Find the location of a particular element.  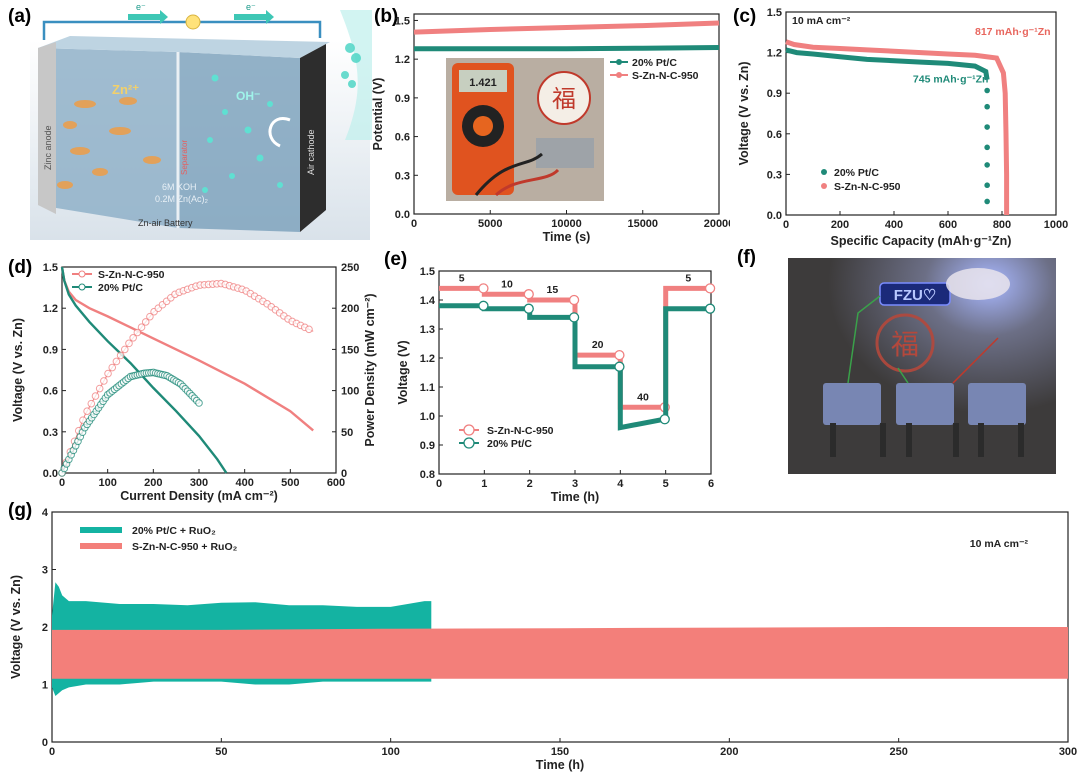

external-circuit-wire is located at coordinates (182, 30).